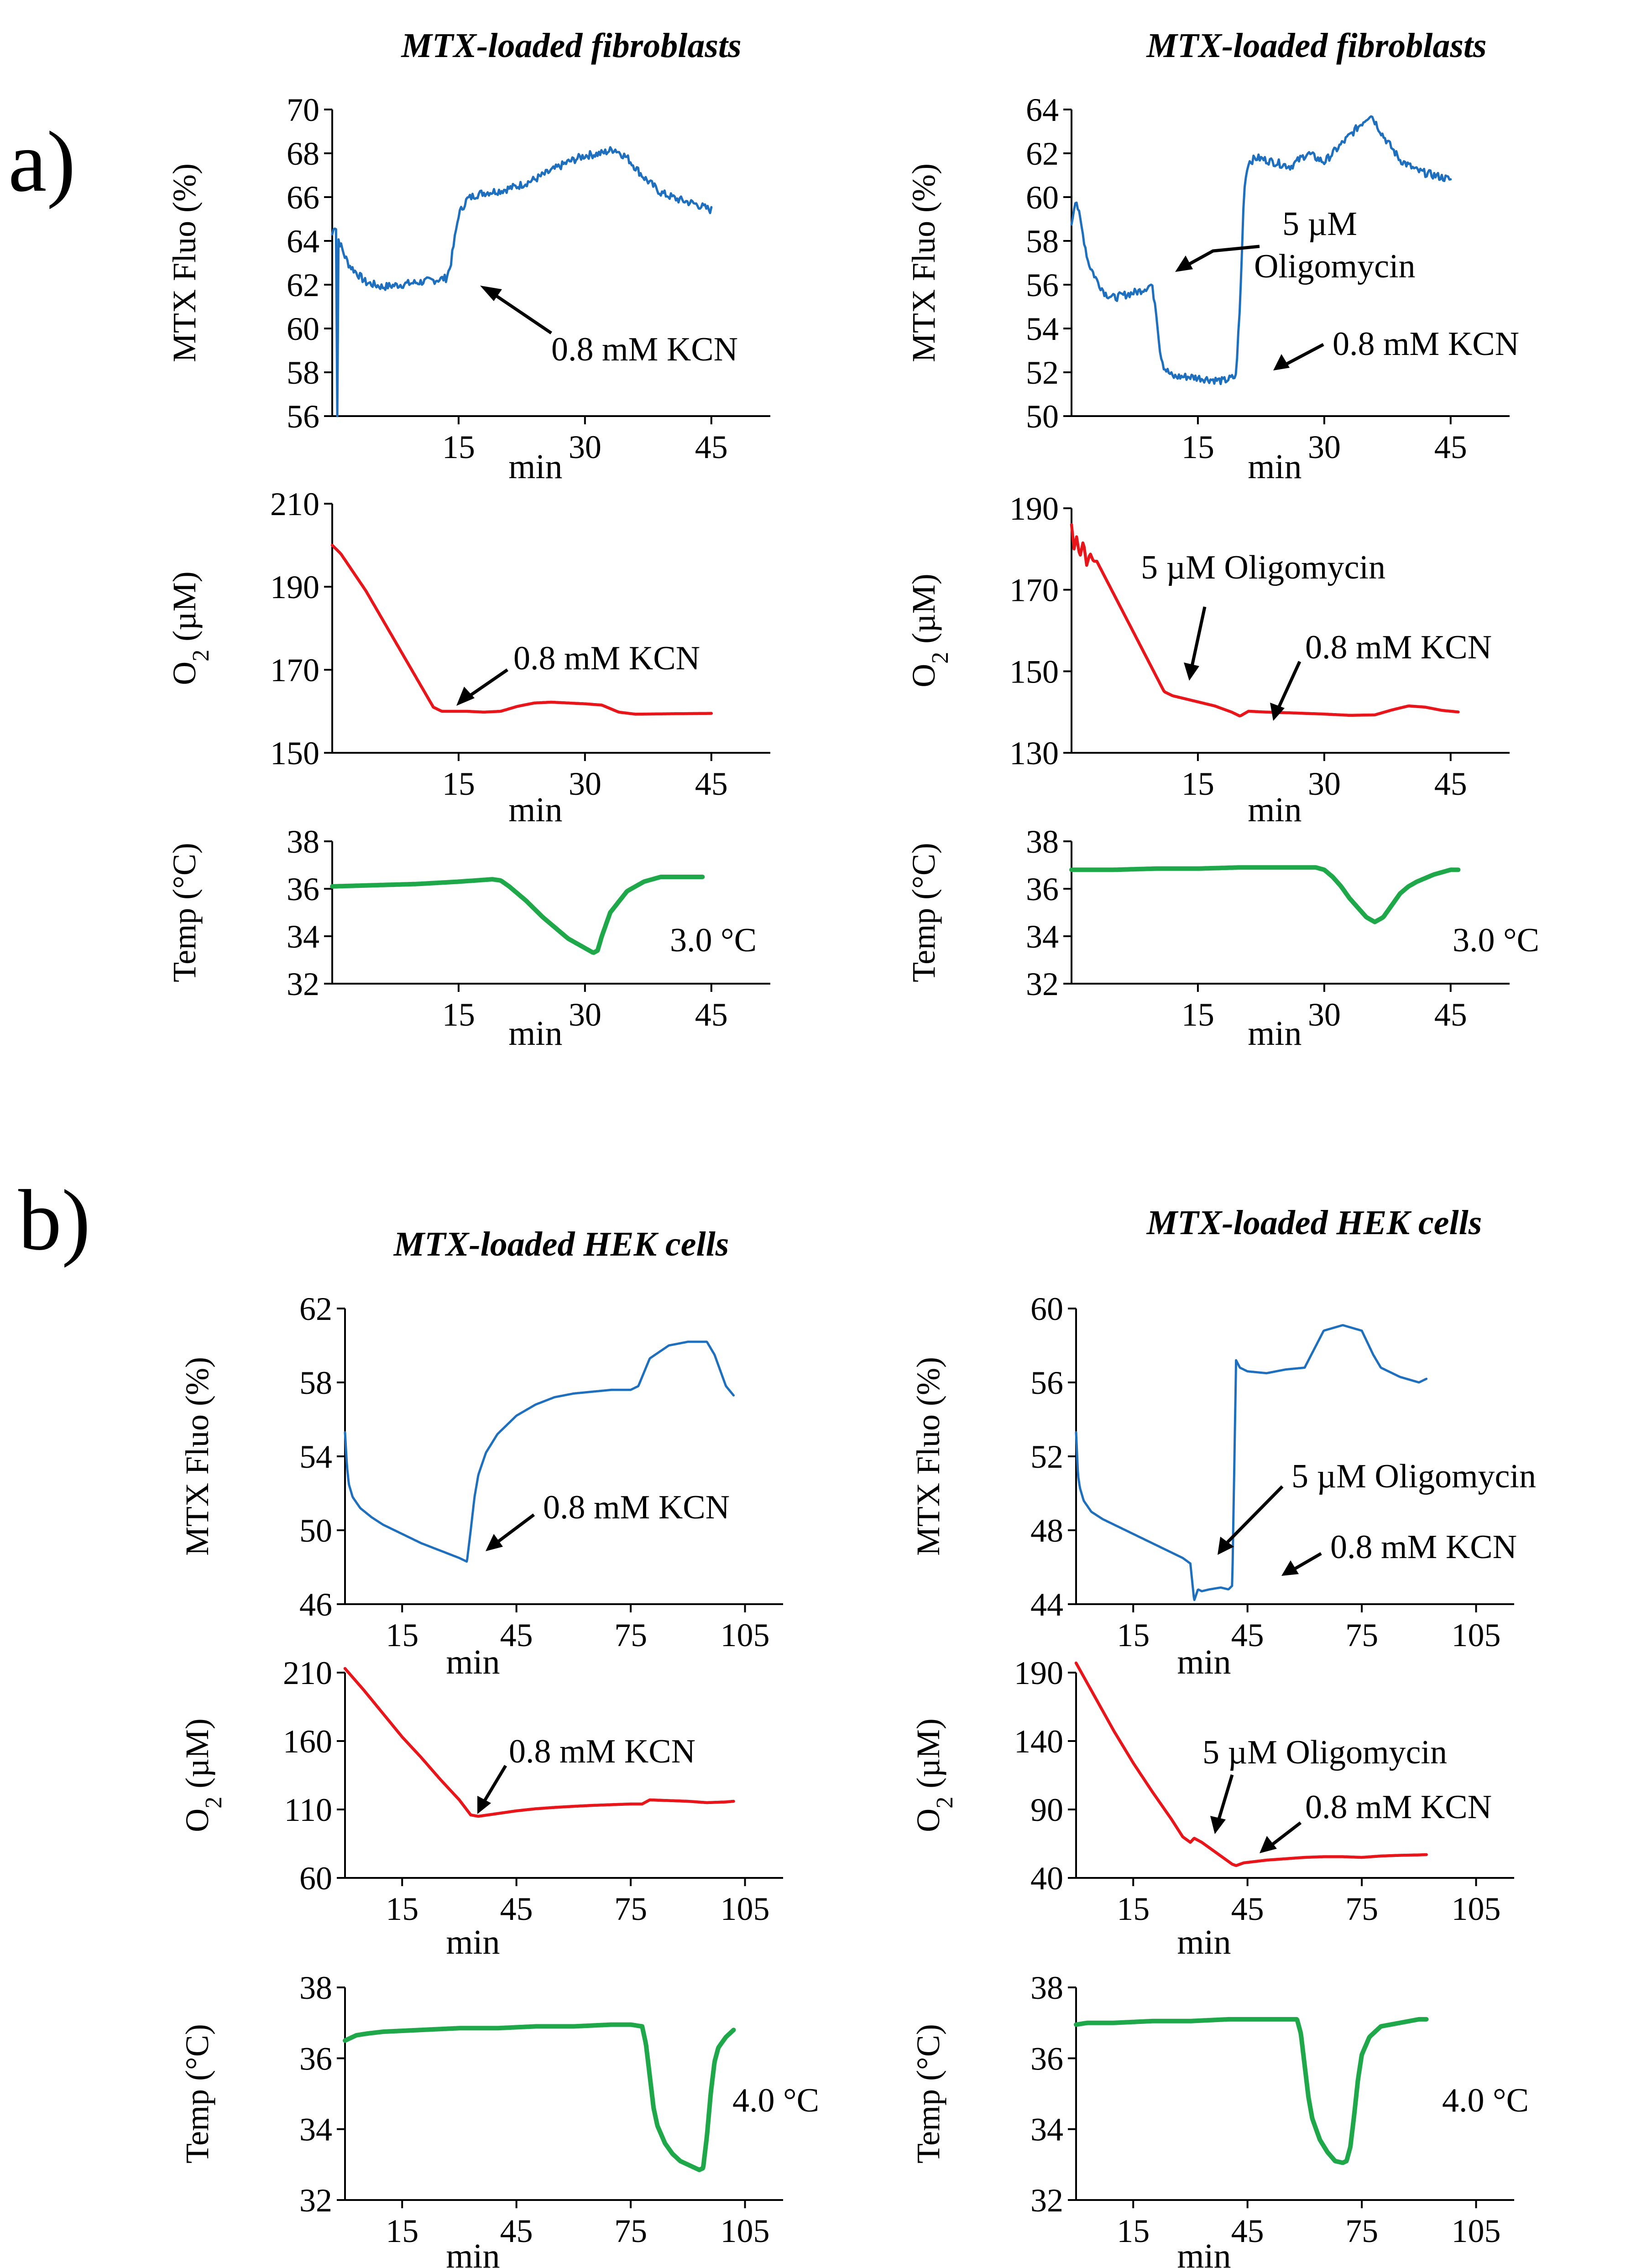  Describe the element at coordinates (1304, 355) in the screenshot. I see `arrow-kcn-a-right-fluo` at that location.